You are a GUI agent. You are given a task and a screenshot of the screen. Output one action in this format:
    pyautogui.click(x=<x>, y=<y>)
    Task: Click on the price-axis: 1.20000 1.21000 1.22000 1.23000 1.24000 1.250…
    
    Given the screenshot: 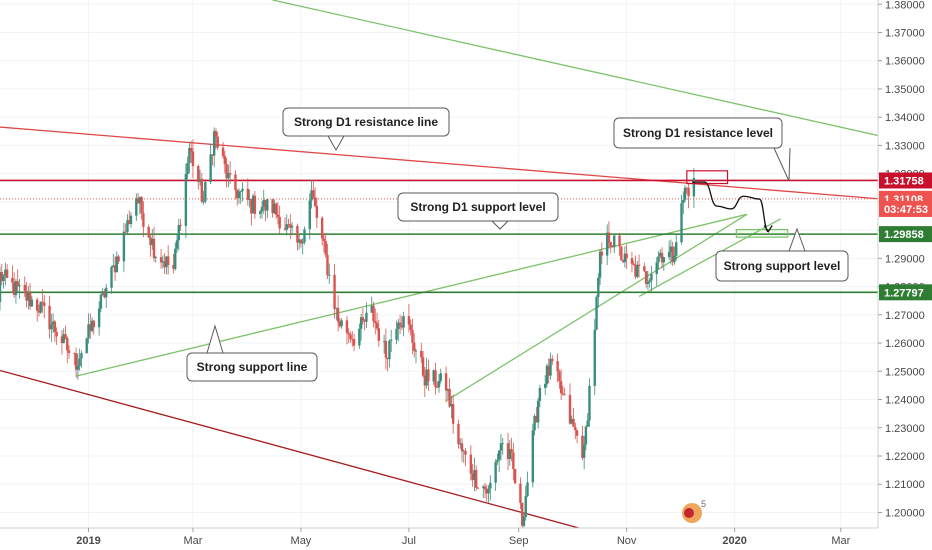 What is the action you would take?
    pyautogui.click(x=904, y=264)
    